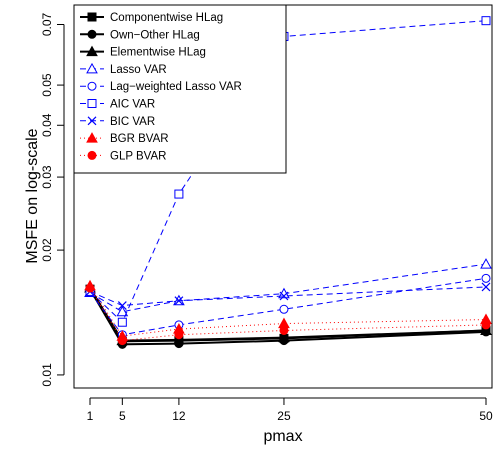 This screenshot has height=449, width=496. What do you see at coordinates (179, 416) in the screenshot?
I see `x-tick-label: 12` at bounding box center [179, 416].